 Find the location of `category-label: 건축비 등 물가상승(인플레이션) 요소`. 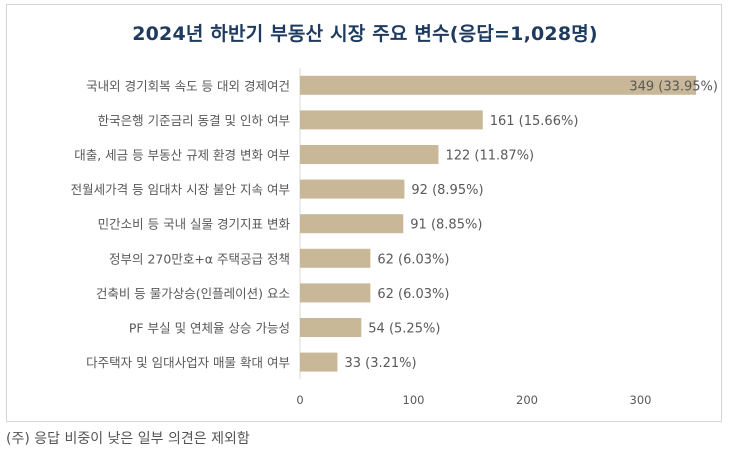

category-label: 건축비 등 물가상승(인플레이션) 요소 is located at coordinates (193, 293).